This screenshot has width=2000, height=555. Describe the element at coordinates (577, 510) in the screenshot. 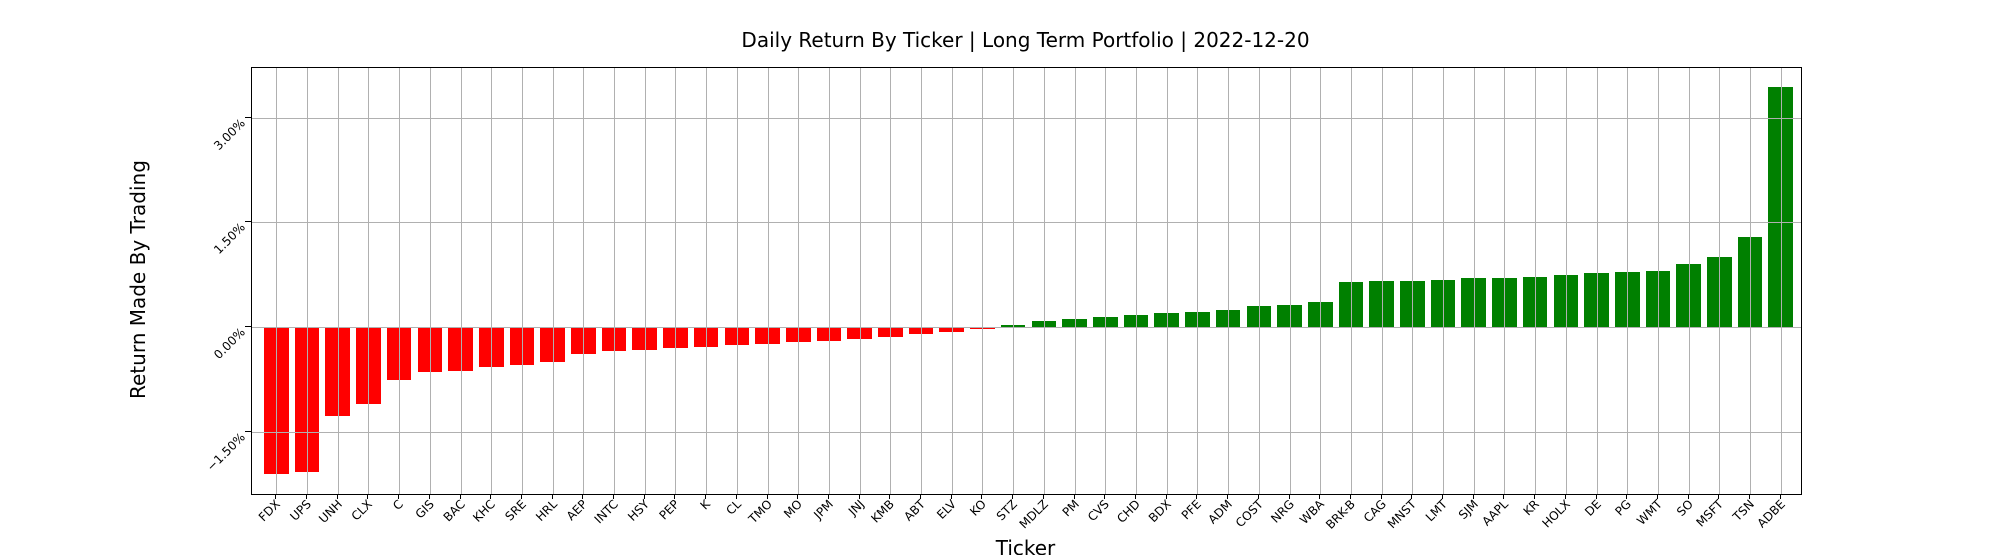

I see `x-tick-label: AEP` at that location.